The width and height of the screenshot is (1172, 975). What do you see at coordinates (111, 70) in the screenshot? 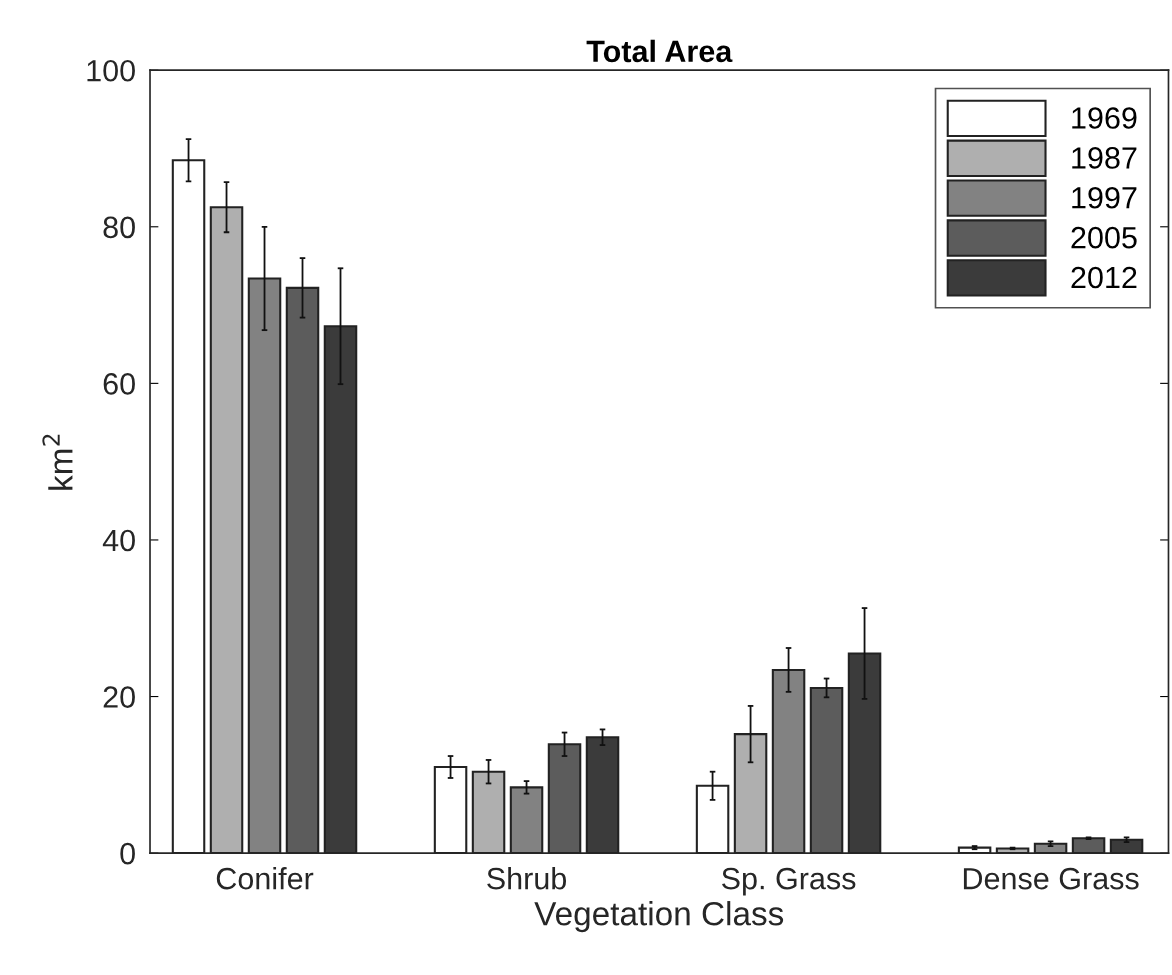
I see `y-tick-label: 100` at bounding box center [111, 70].